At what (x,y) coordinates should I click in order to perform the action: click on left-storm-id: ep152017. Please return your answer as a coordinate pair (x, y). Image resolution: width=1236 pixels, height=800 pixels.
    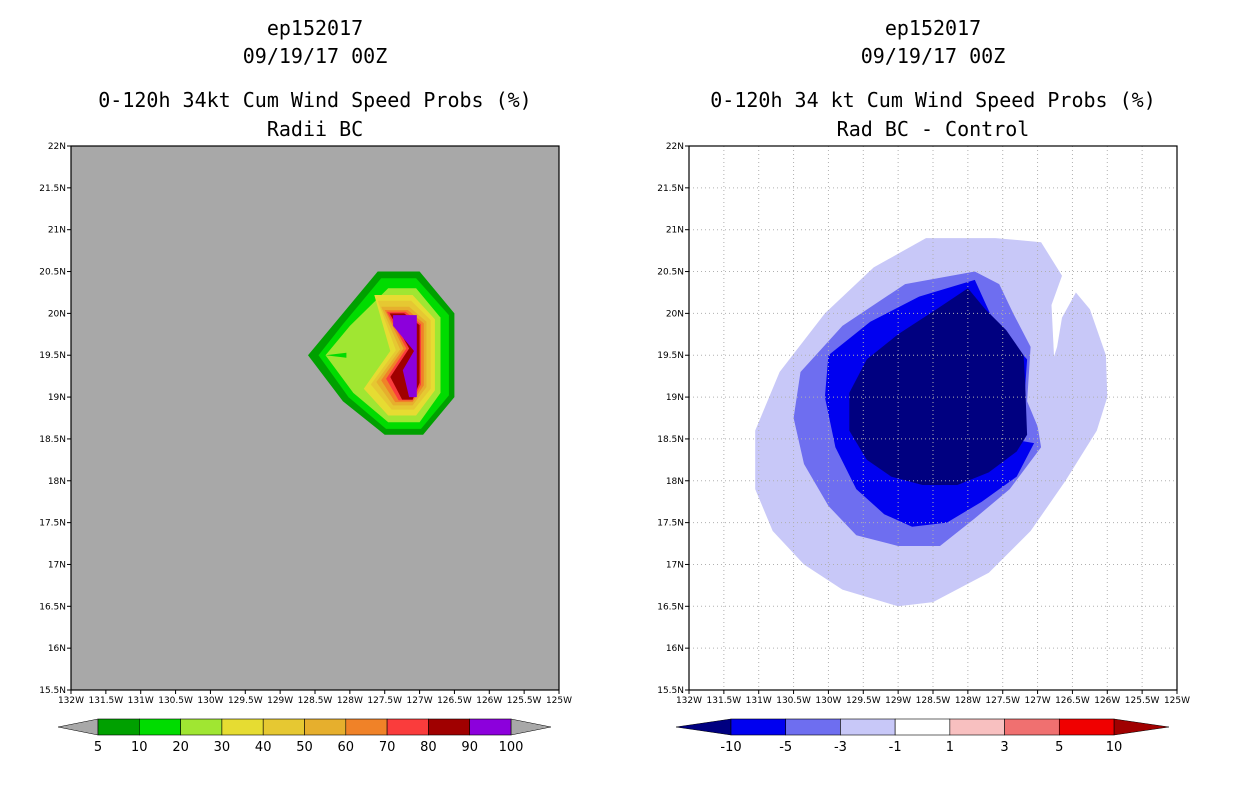
    Looking at the image, I should click on (315, 28).